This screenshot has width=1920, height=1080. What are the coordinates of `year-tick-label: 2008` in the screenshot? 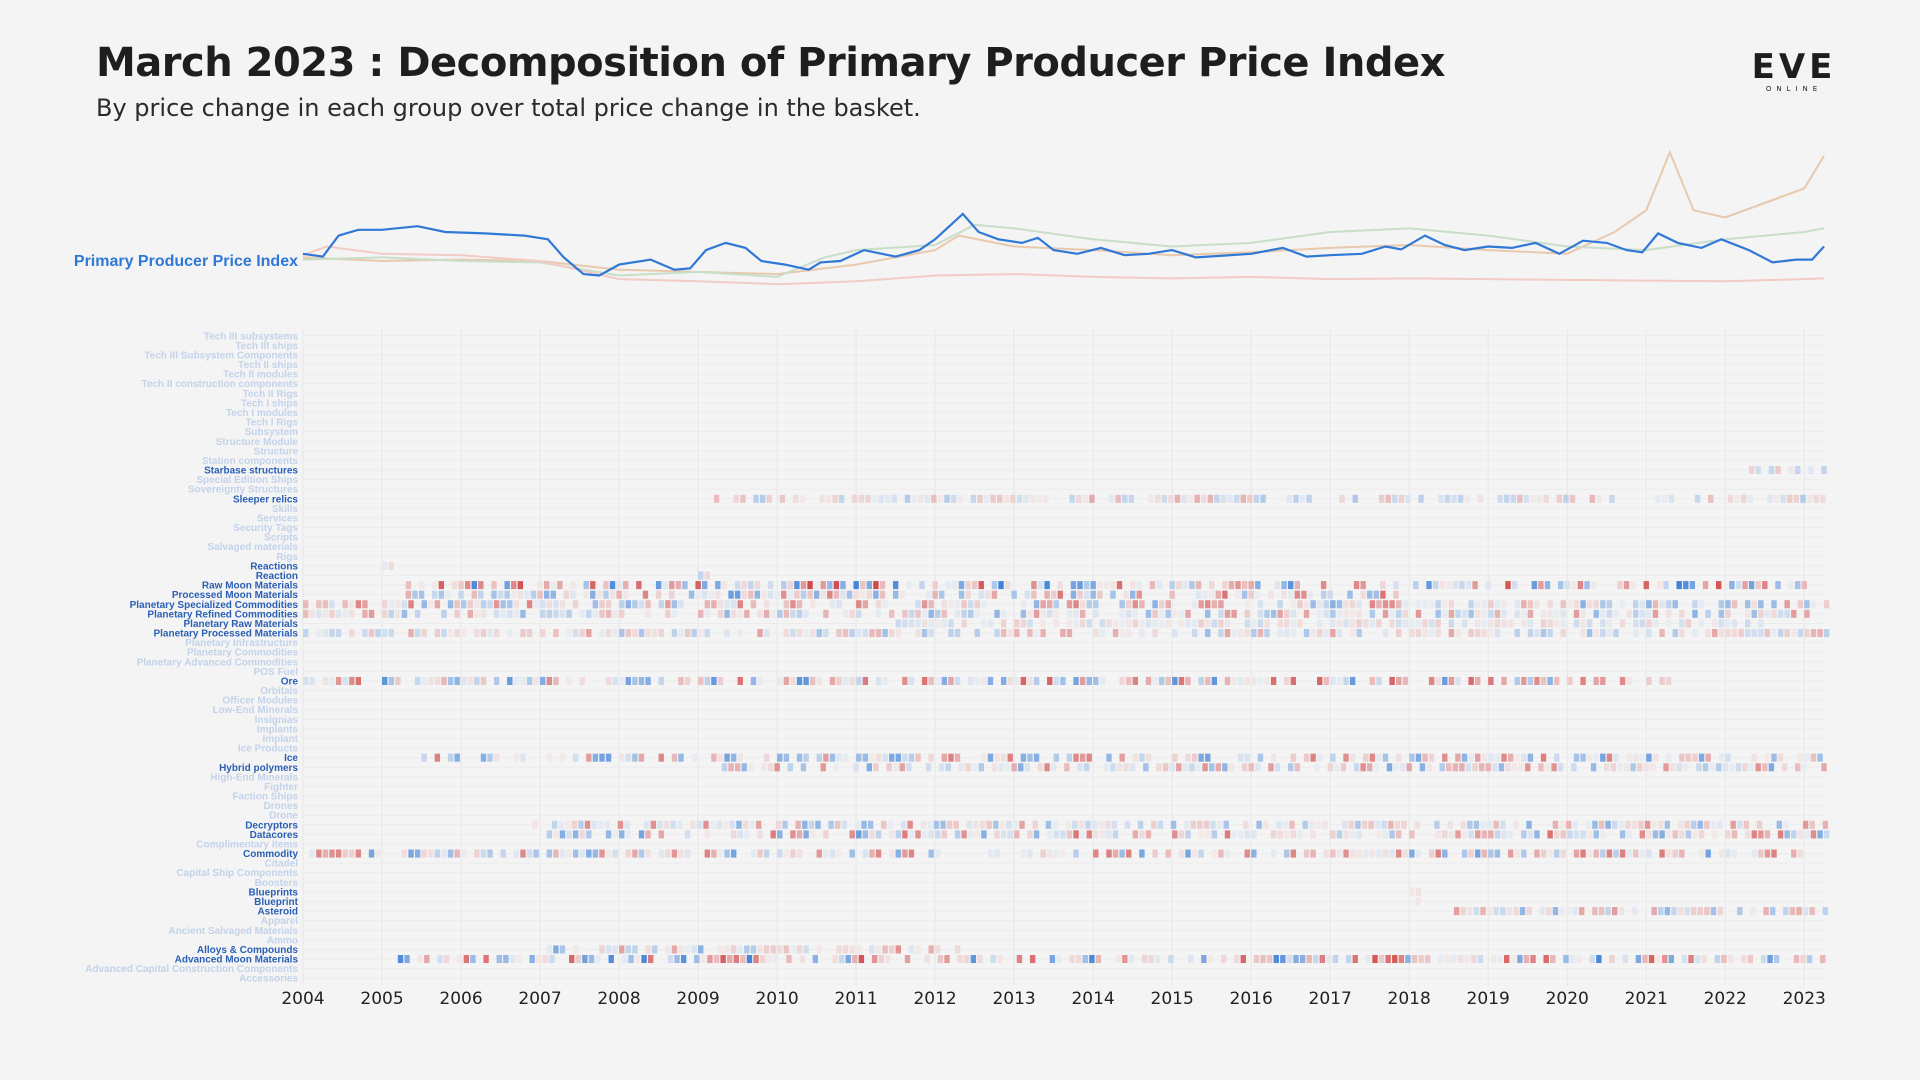 It's located at (618, 999).